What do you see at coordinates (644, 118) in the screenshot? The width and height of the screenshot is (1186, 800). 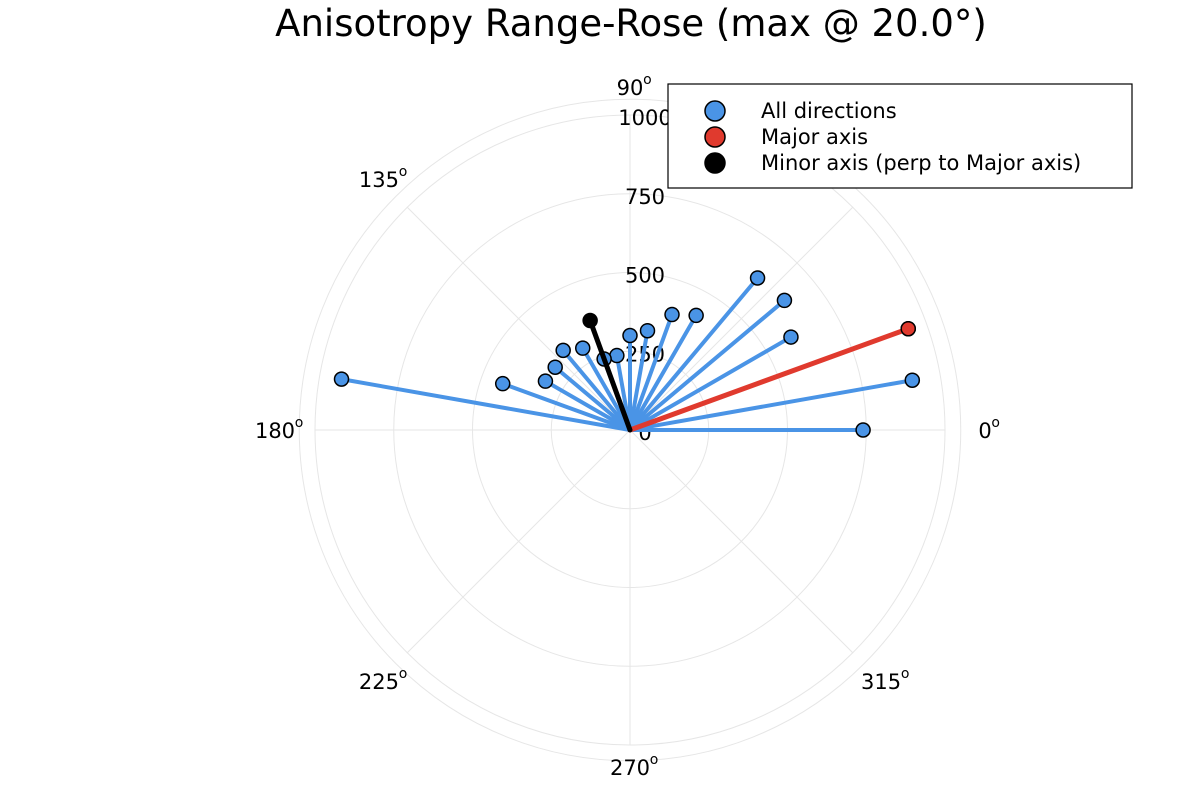 I see `radial-tick-label: 1000` at bounding box center [644, 118].